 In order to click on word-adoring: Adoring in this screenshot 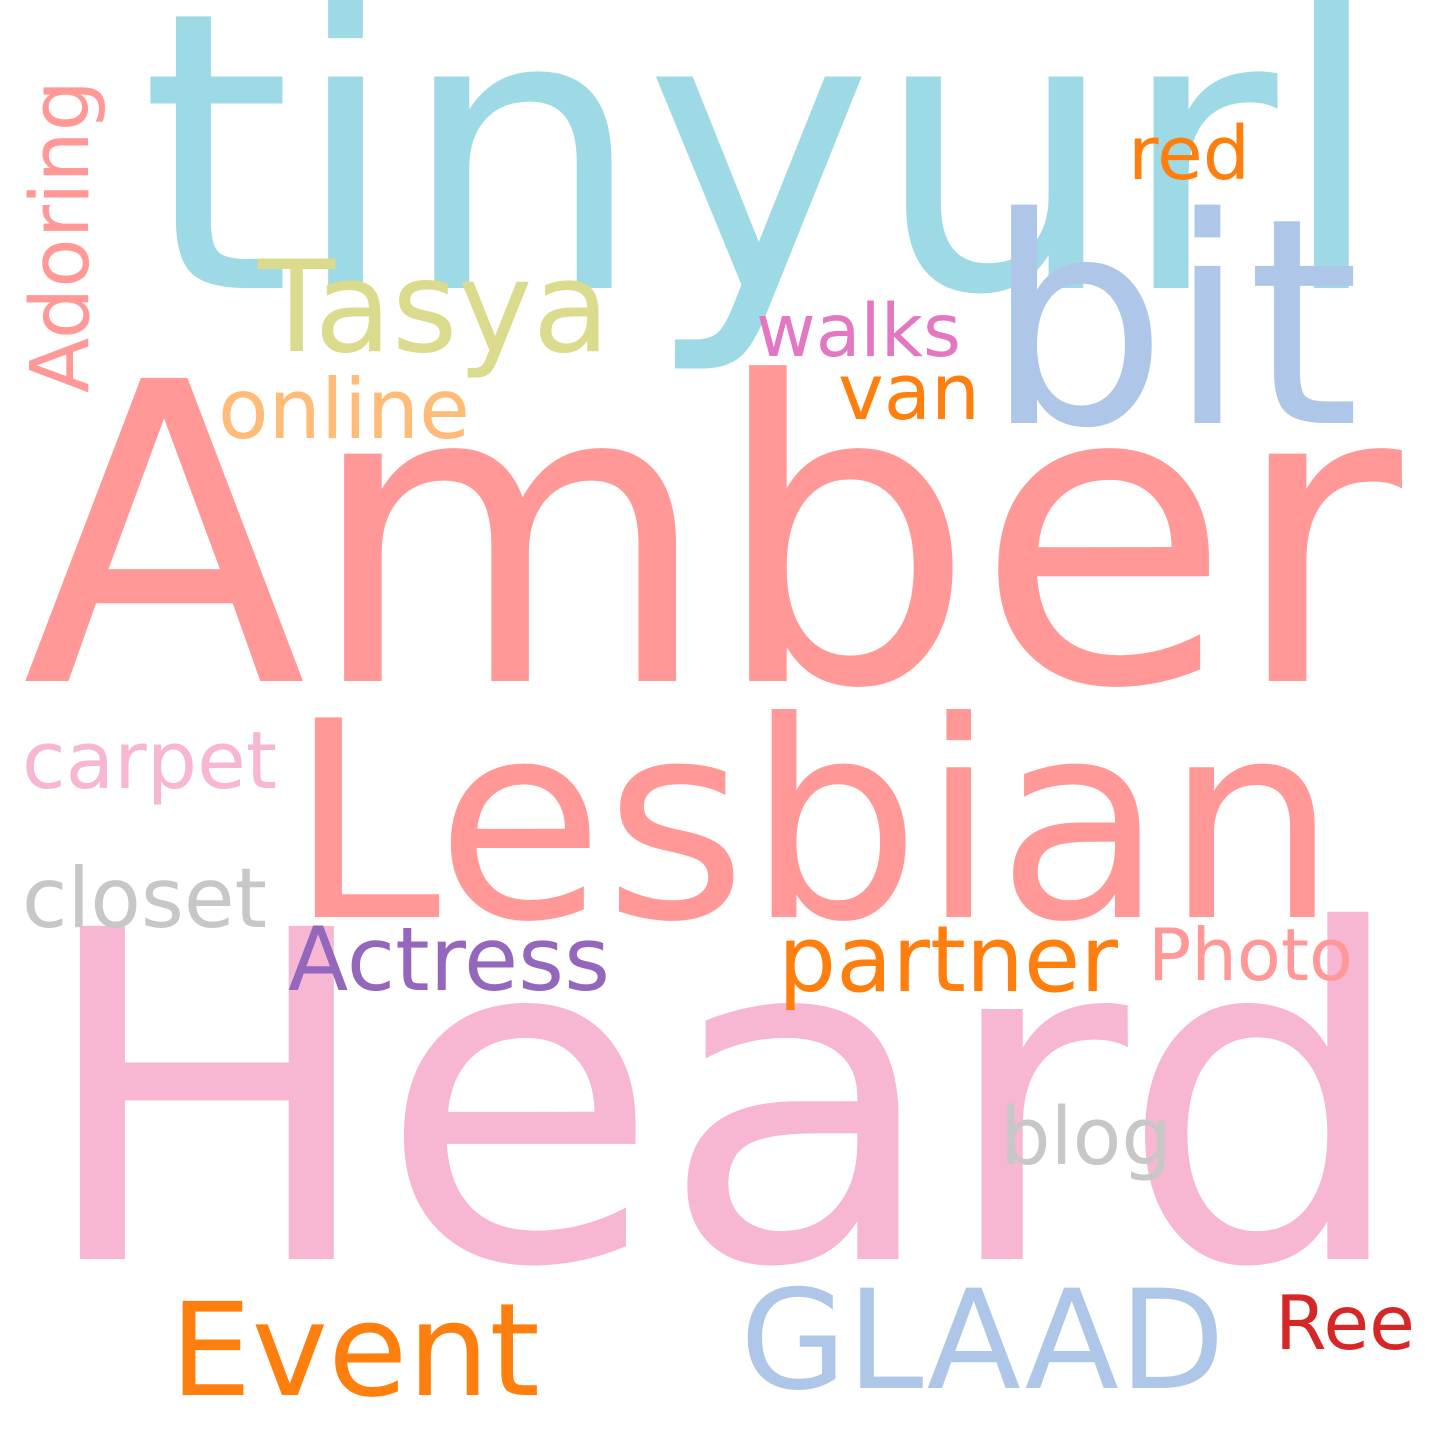, I will do `click(60, 236)`.